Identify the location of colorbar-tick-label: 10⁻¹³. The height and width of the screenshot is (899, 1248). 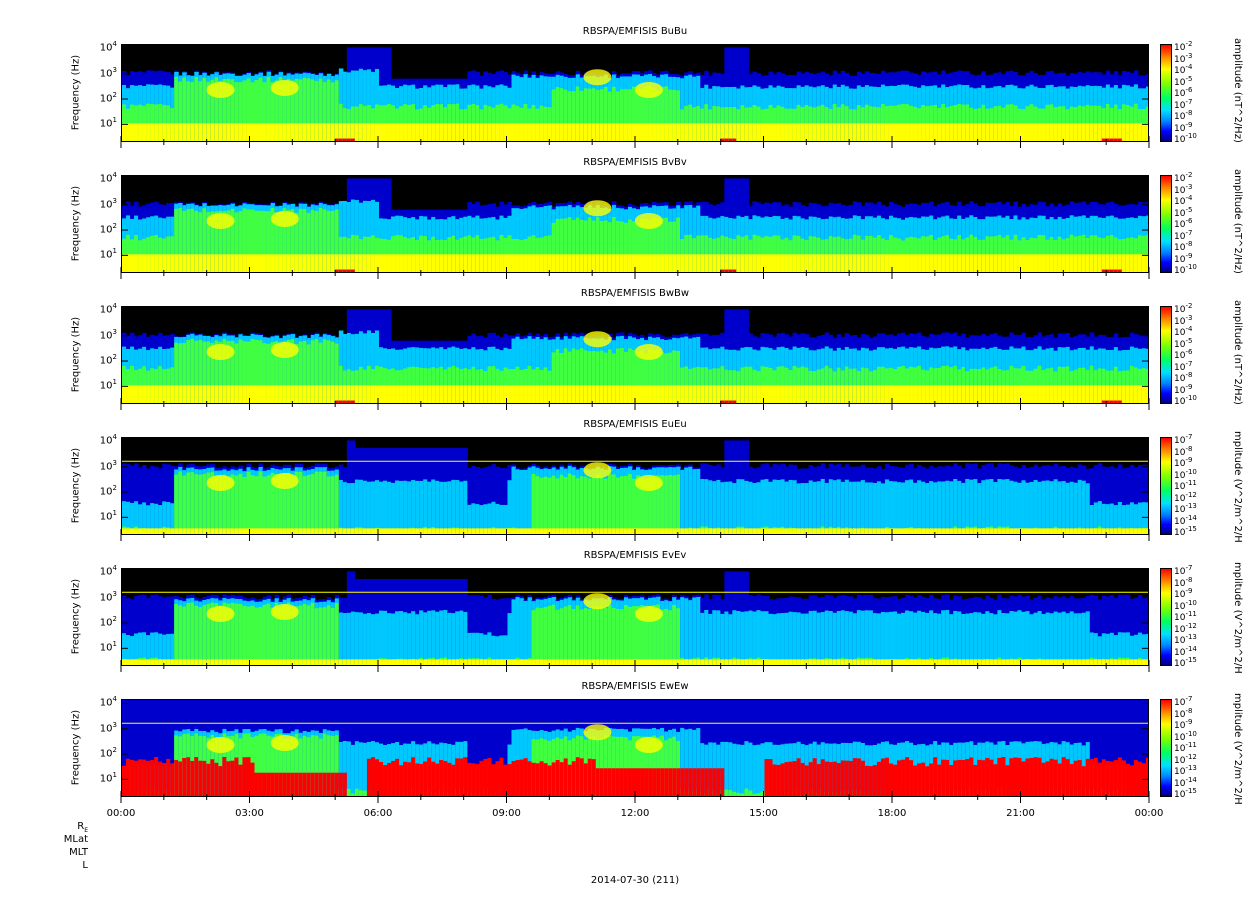
(1185, 508).